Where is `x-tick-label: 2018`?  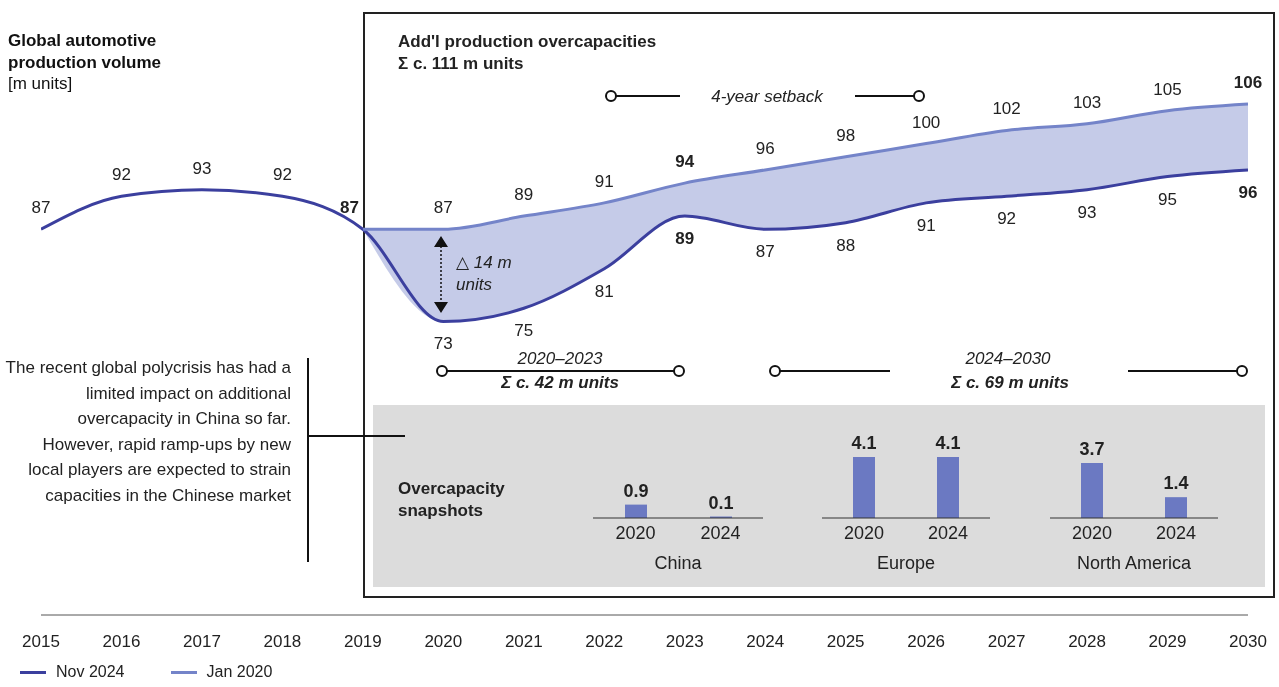 x-tick-label: 2018 is located at coordinates (282, 642).